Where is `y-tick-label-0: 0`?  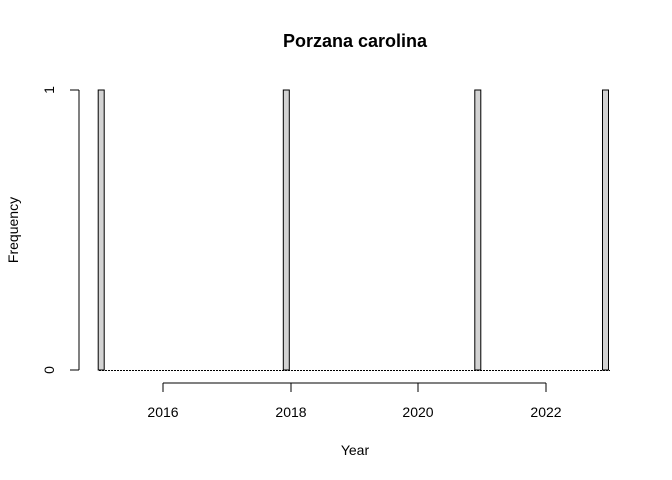 y-tick-label-0: 0 is located at coordinates (49, 370).